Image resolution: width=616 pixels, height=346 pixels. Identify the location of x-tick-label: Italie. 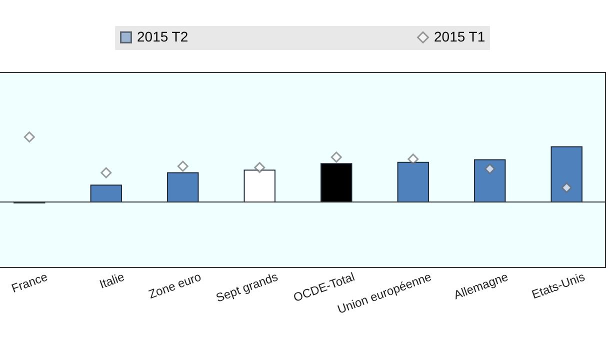
(112, 281).